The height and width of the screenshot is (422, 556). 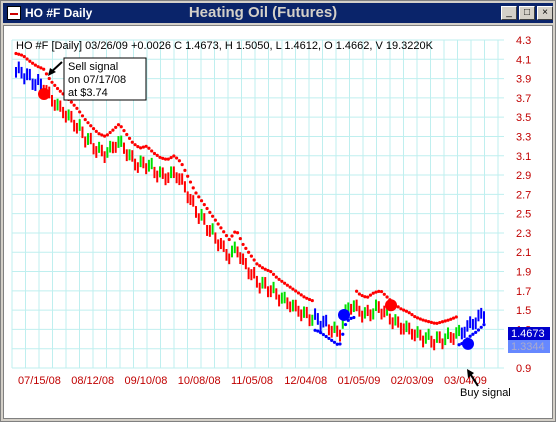 What do you see at coordinates (545, 13) in the screenshot?
I see `close-button: ×` at bounding box center [545, 13].